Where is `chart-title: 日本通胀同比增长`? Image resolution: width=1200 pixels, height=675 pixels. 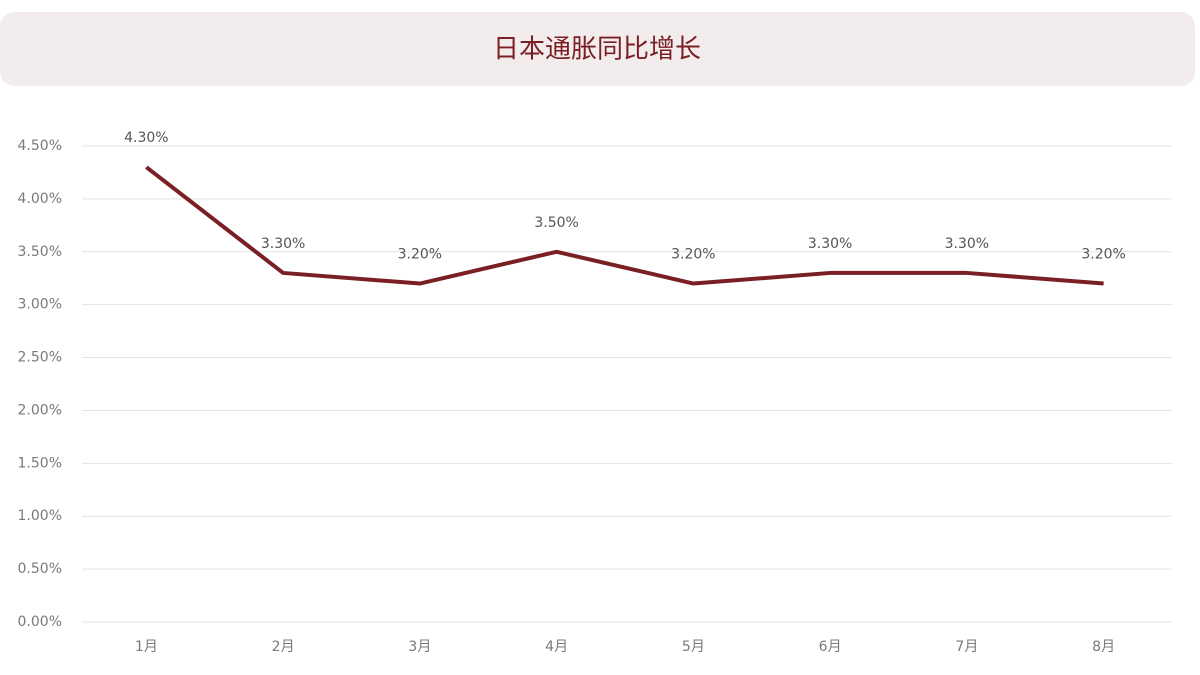 chart-title: 日本通胀同比增长 is located at coordinates (597, 50).